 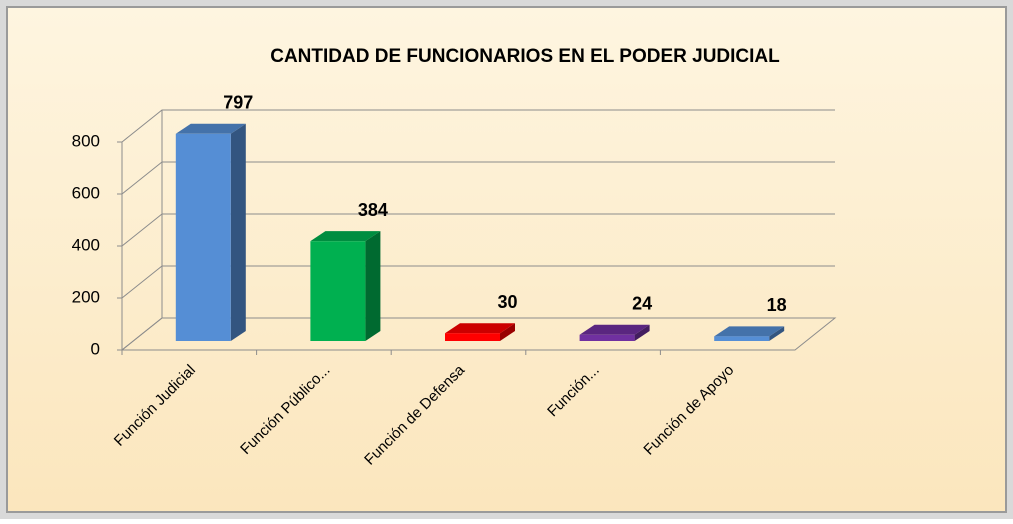 I want to click on y-tick-label: 200, so click(x=86, y=296).